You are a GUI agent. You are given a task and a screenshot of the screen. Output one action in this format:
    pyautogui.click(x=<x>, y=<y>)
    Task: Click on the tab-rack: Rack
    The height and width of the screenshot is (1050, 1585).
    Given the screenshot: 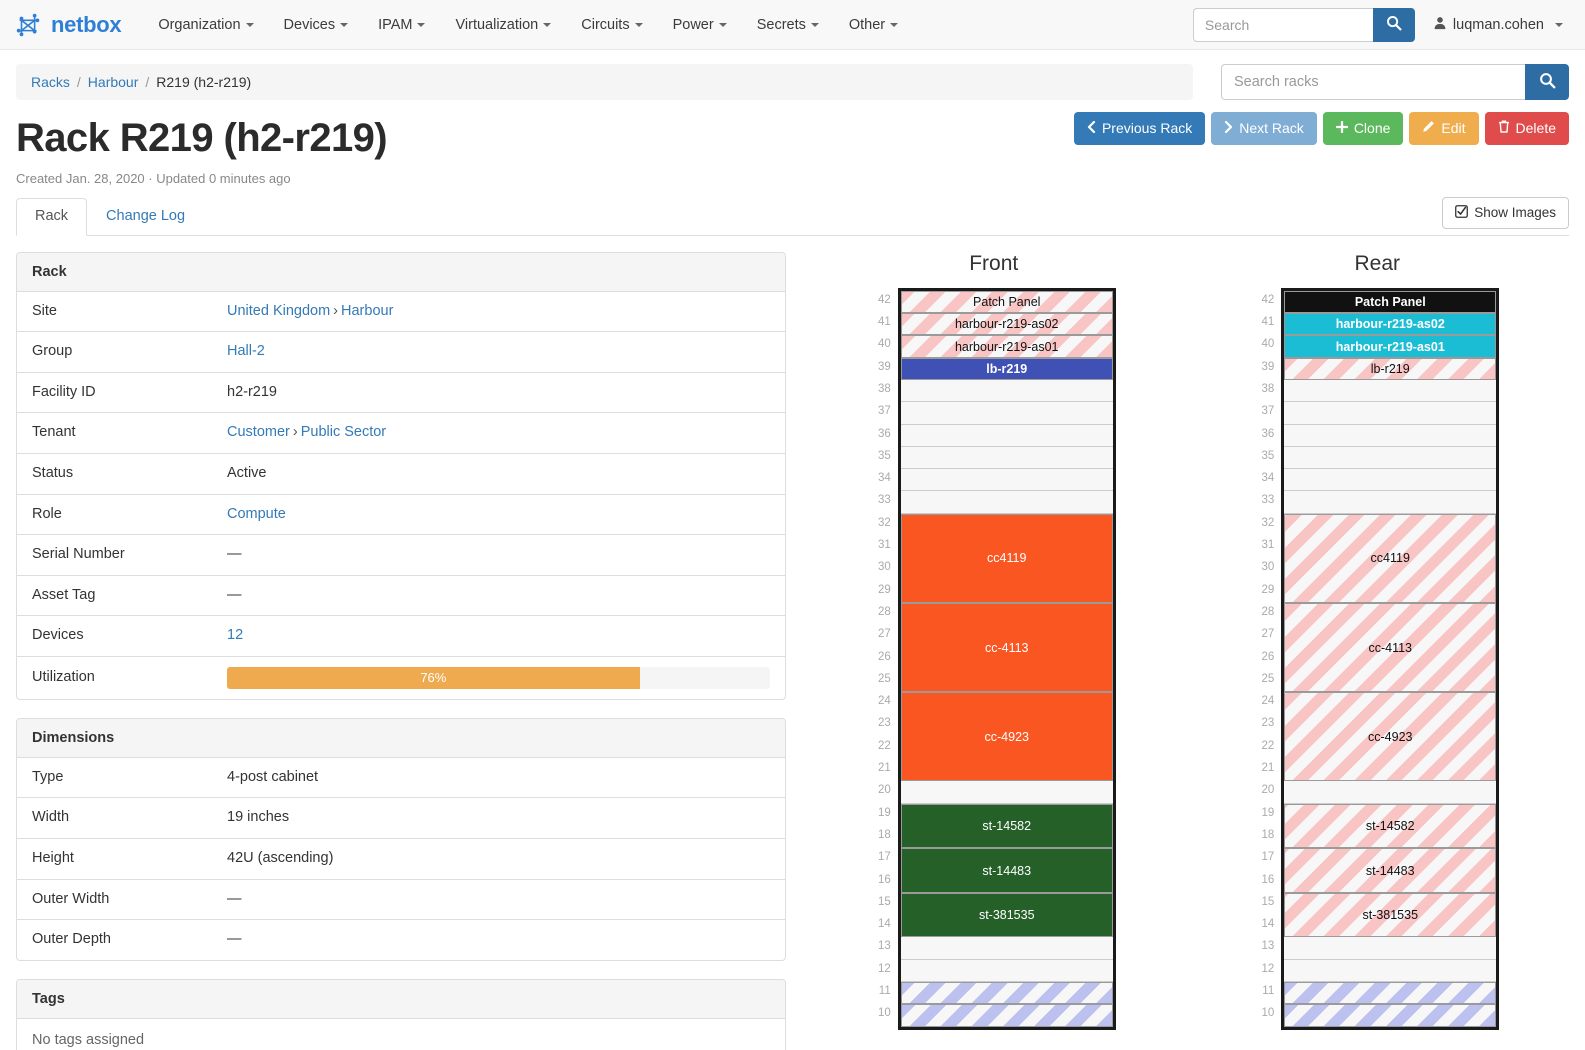 What is the action you would take?
    pyautogui.click(x=52, y=217)
    